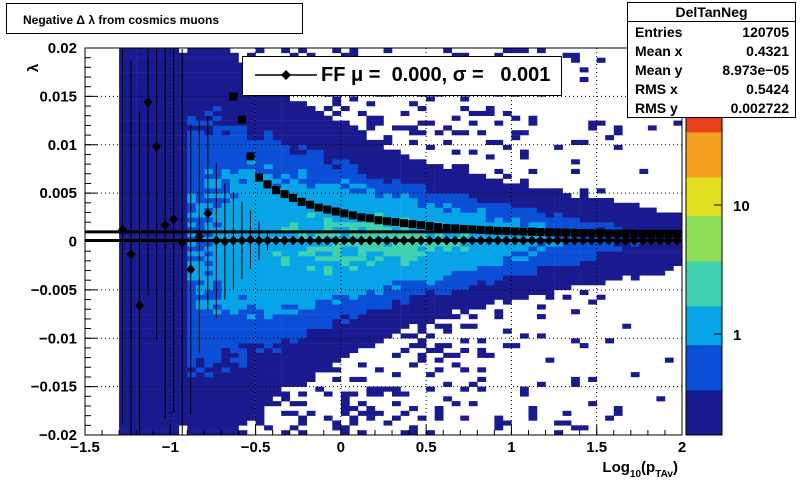 The height and width of the screenshot is (483, 804). Describe the element at coordinates (656, 108) in the screenshot. I see `stats-key: RMS y` at that location.